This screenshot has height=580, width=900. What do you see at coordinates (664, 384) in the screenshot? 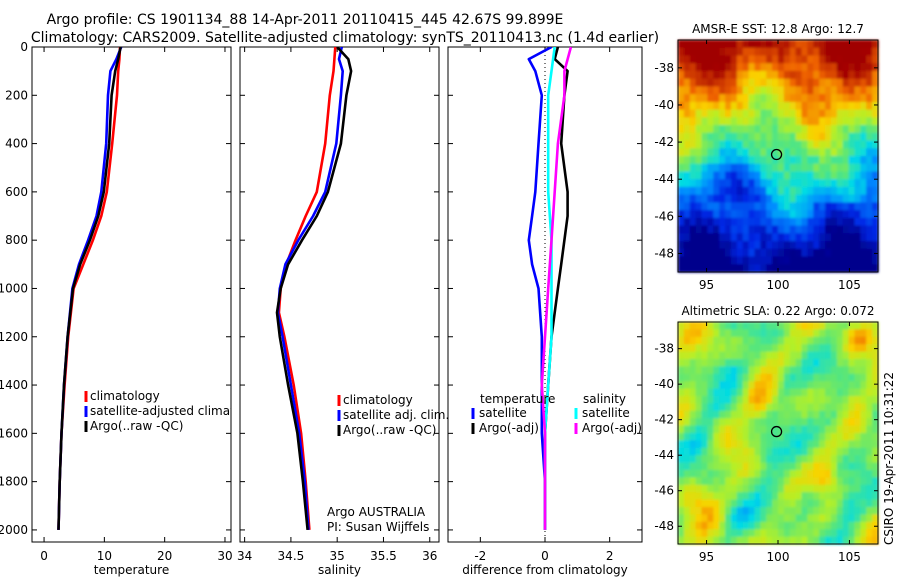
I see `map-y-tick-label: -40` at bounding box center [664, 384].